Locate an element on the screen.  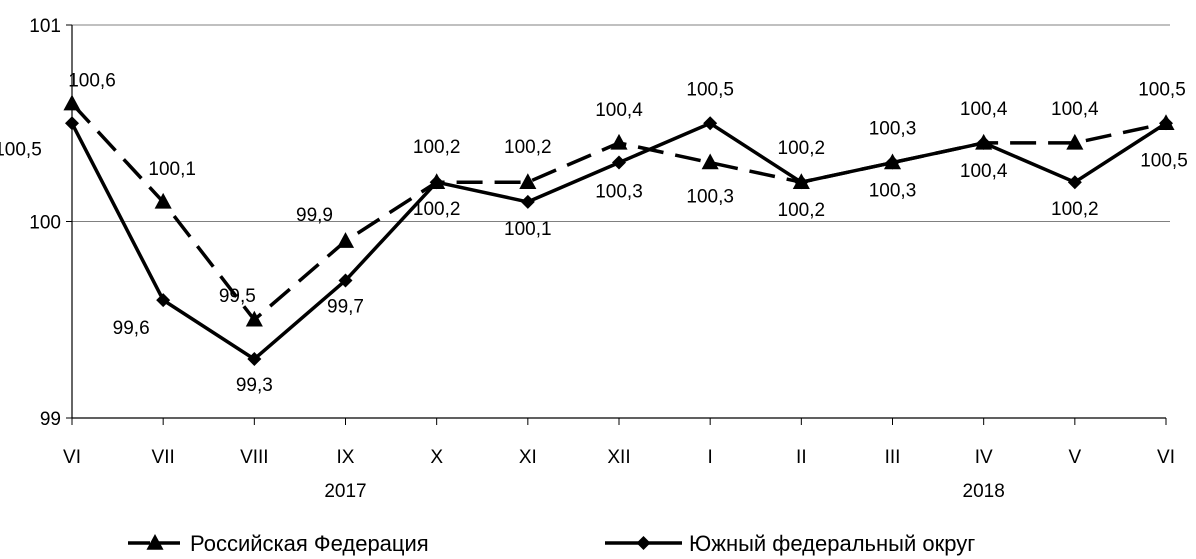
data-label: 99,7 is located at coordinates (345, 306).